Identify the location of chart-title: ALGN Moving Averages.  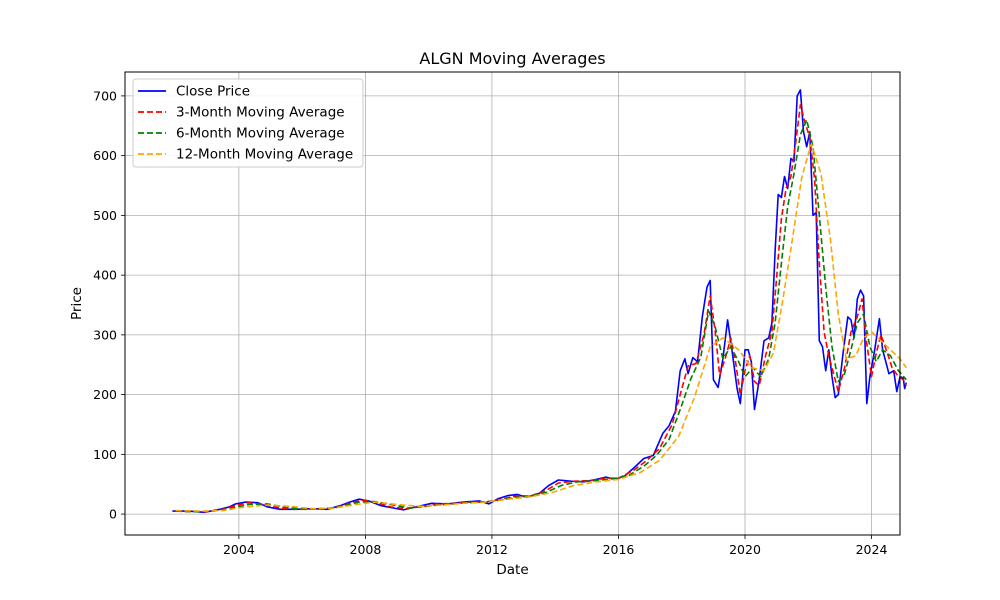
(512, 58).